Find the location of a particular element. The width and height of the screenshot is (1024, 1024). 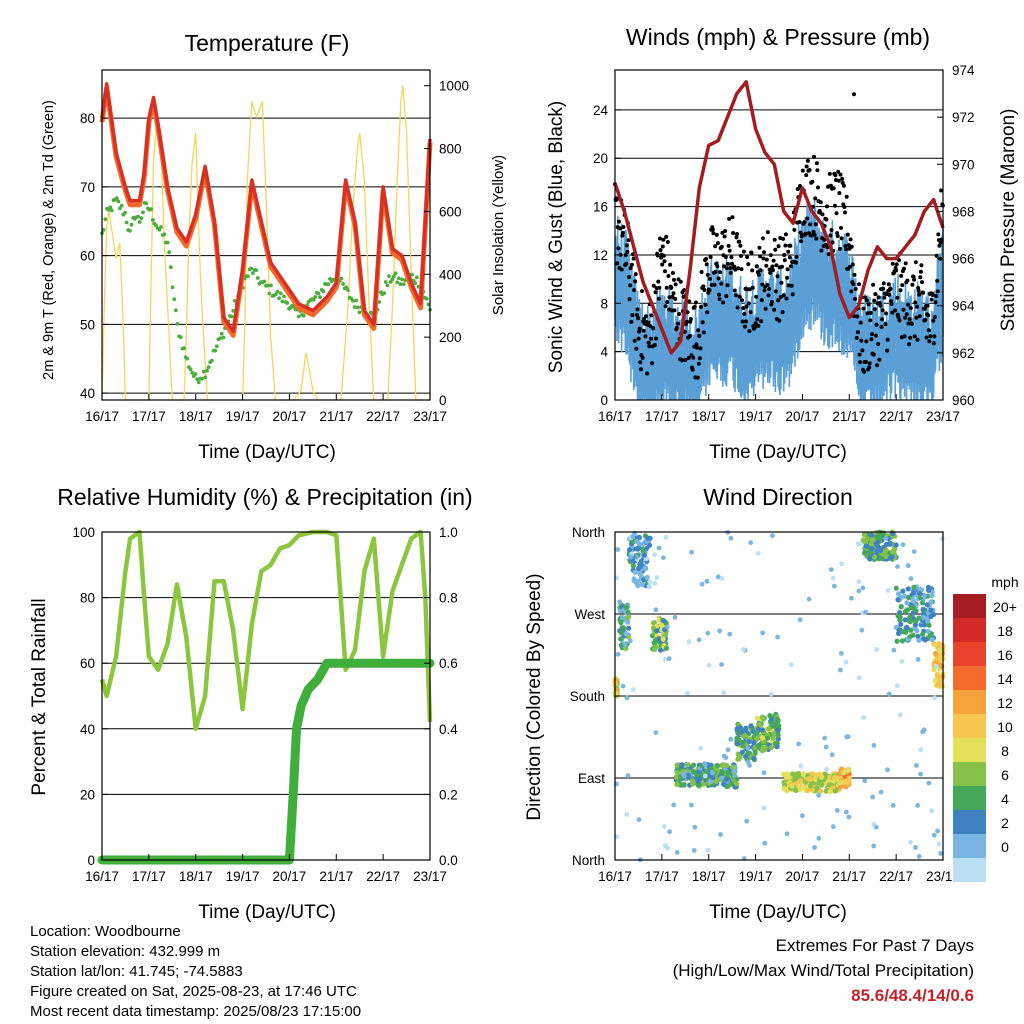

speed-legend: mph 20+ 18 16 14 12 10 8 6 4 2 0 is located at coordinates (986, 728).